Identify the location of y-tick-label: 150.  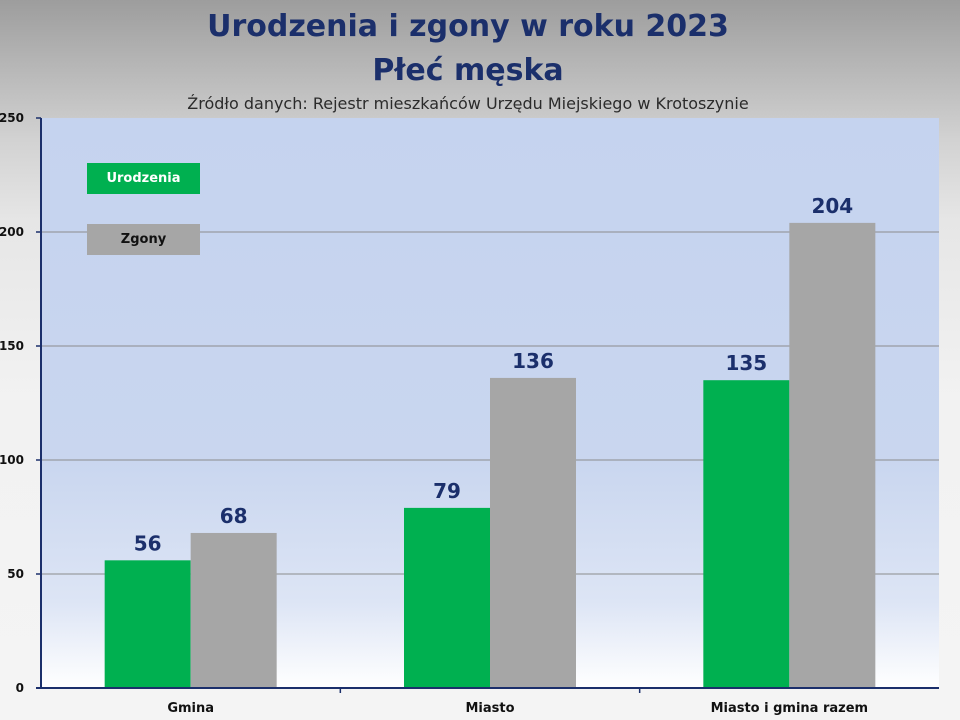
(12, 346).